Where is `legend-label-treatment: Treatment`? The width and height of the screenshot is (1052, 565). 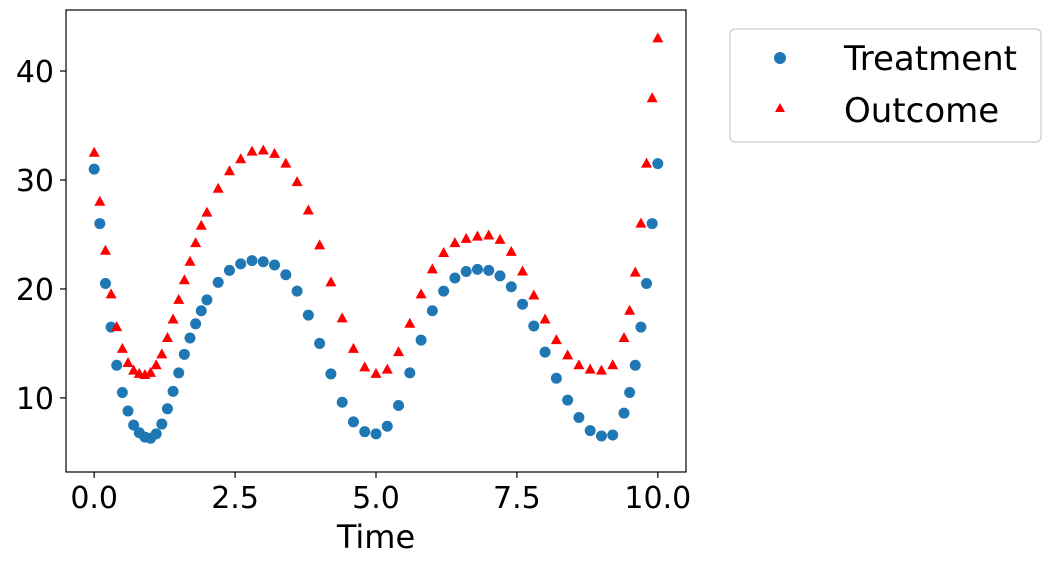 legend-label-treatment: Treatment is located at coordinates (930, 59).